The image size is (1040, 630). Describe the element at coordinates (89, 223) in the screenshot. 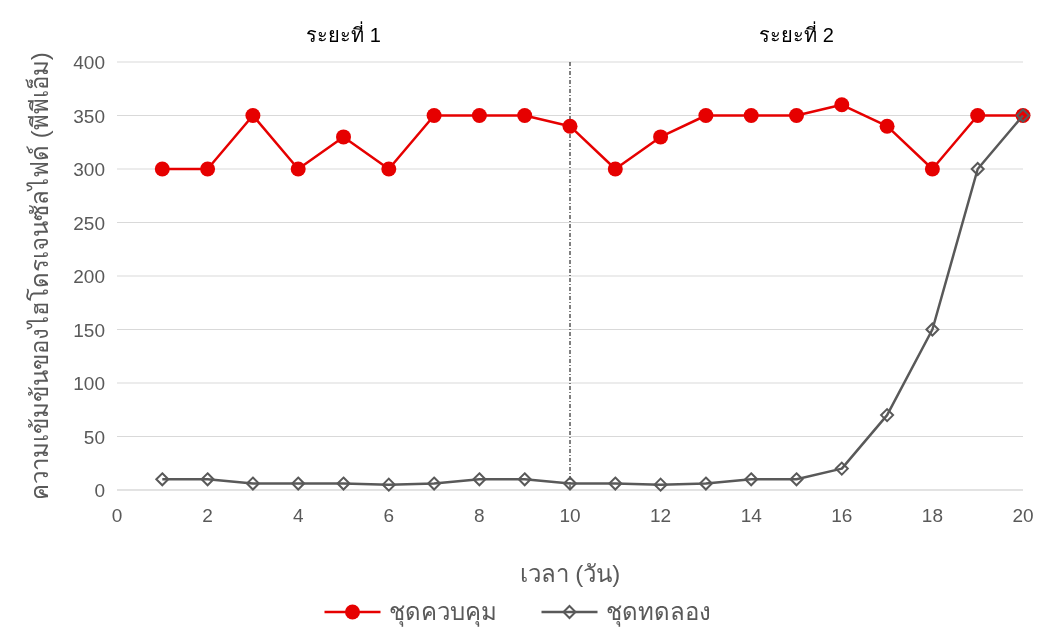

I see `y-tick-label: 250` at that location.